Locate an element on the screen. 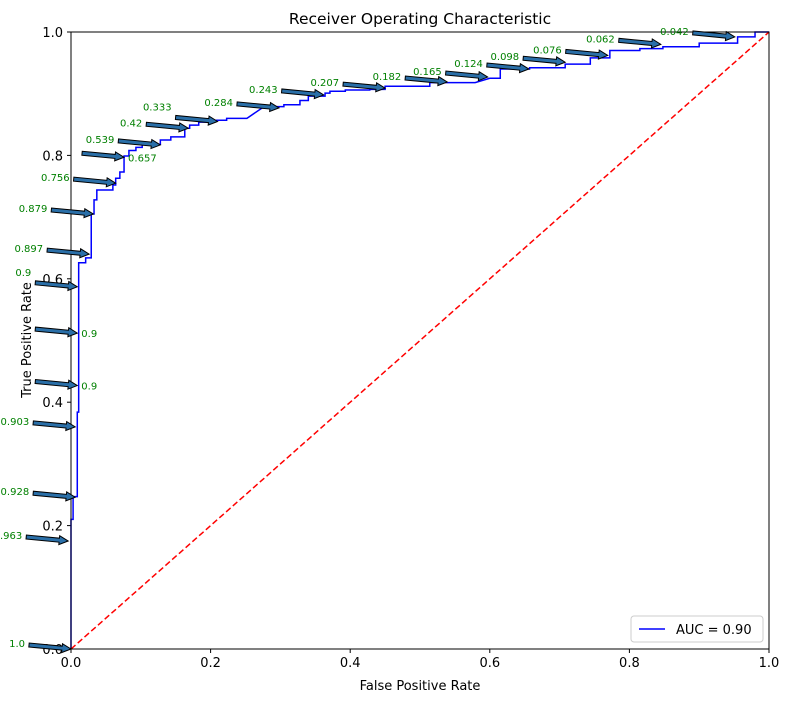  annotation-label: 0.042 is located at coordinates (674, 32).